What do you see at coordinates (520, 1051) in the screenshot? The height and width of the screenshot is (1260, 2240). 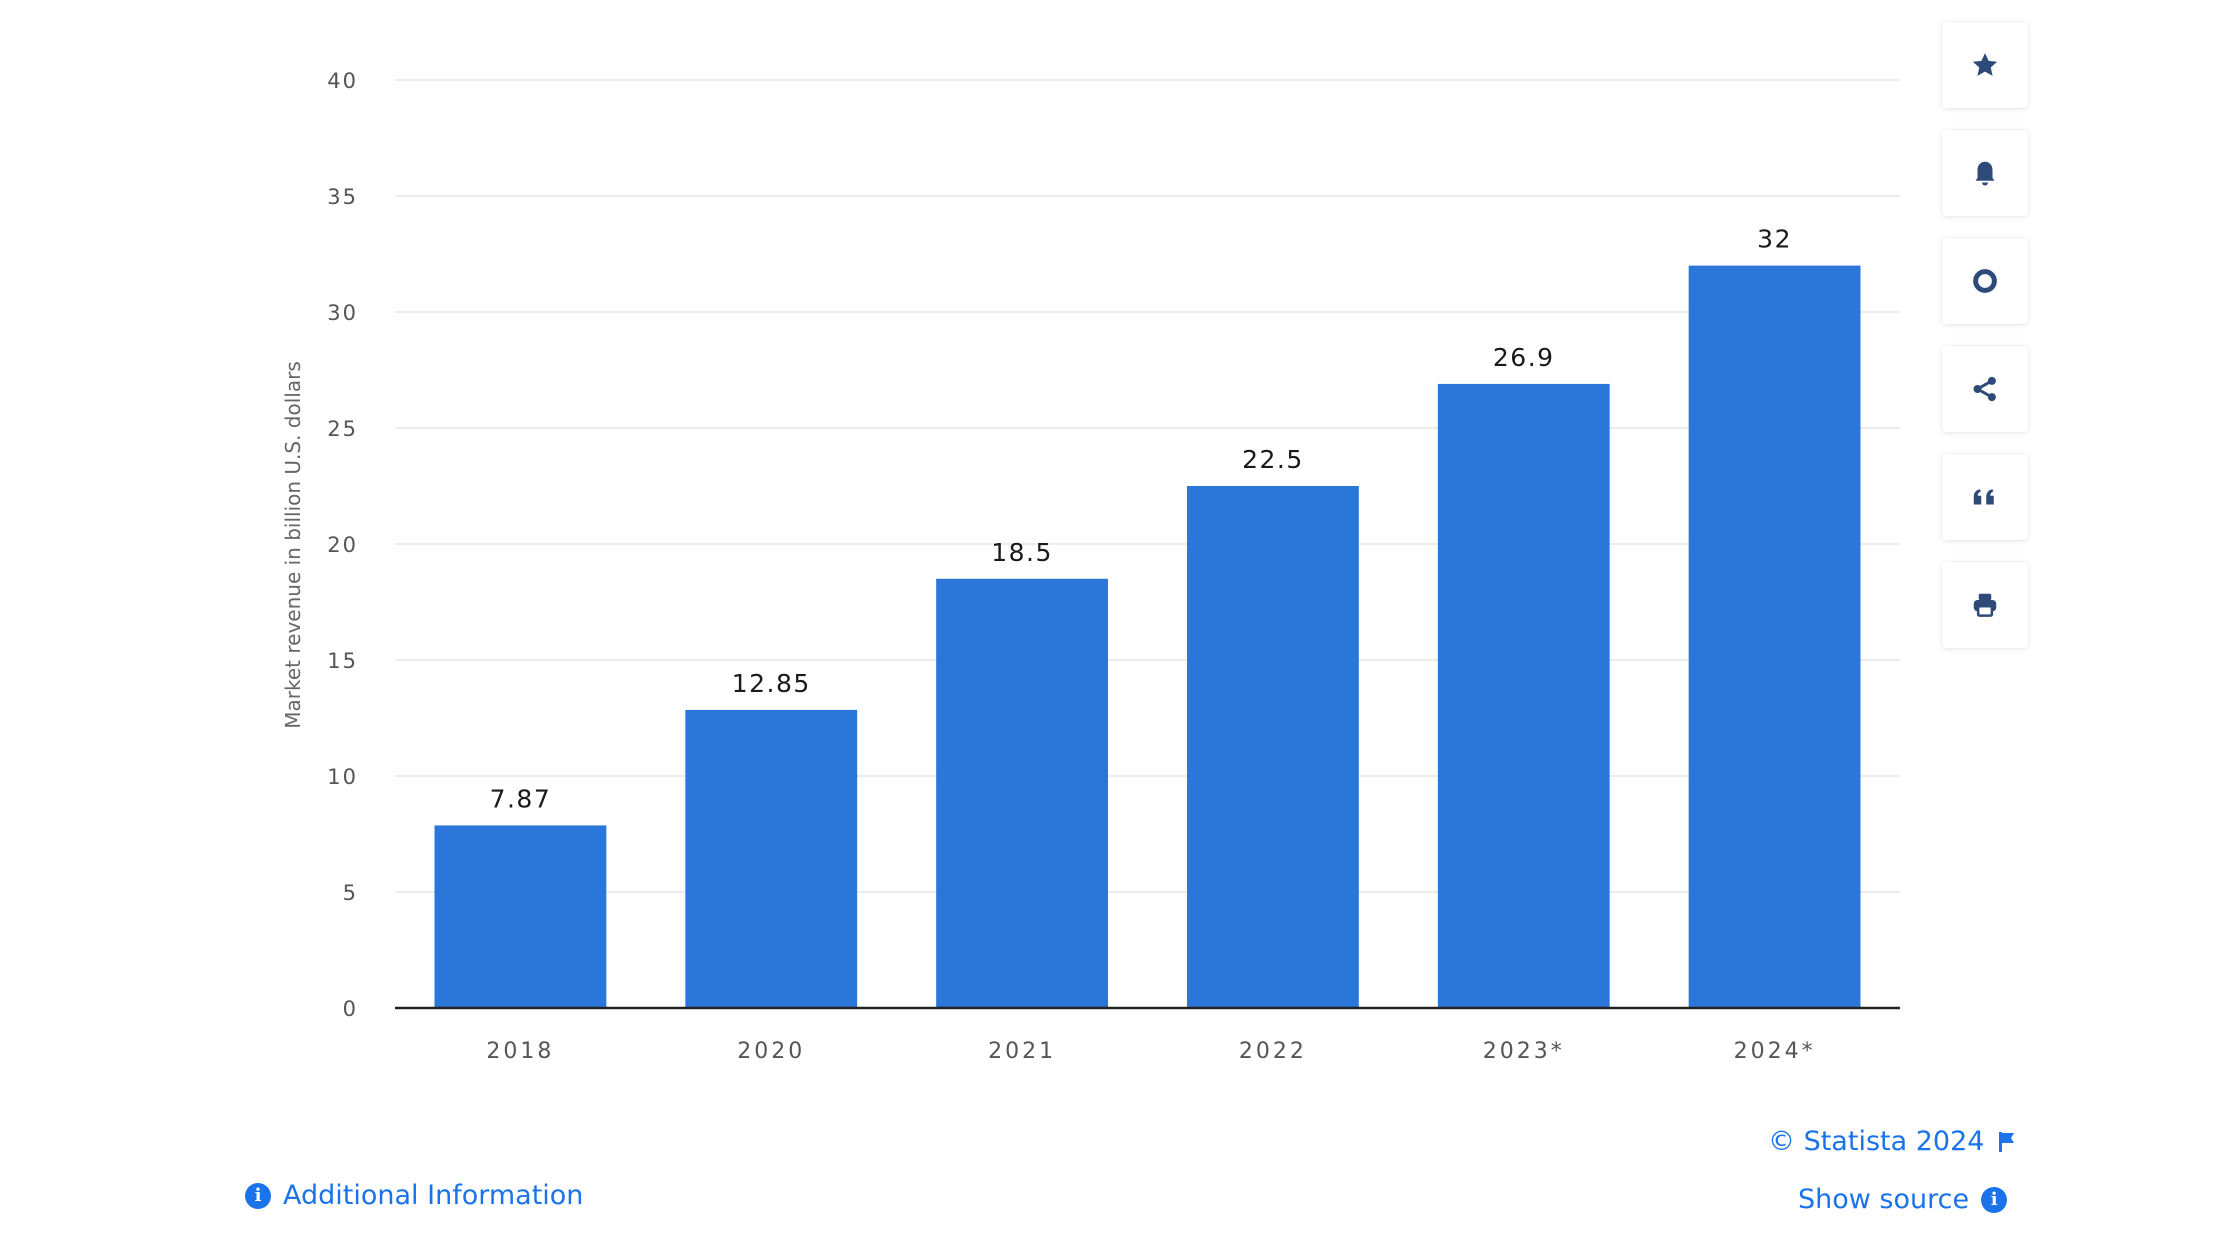 I see `x-tick-label: 2018` at bounding box center [520, 1051].